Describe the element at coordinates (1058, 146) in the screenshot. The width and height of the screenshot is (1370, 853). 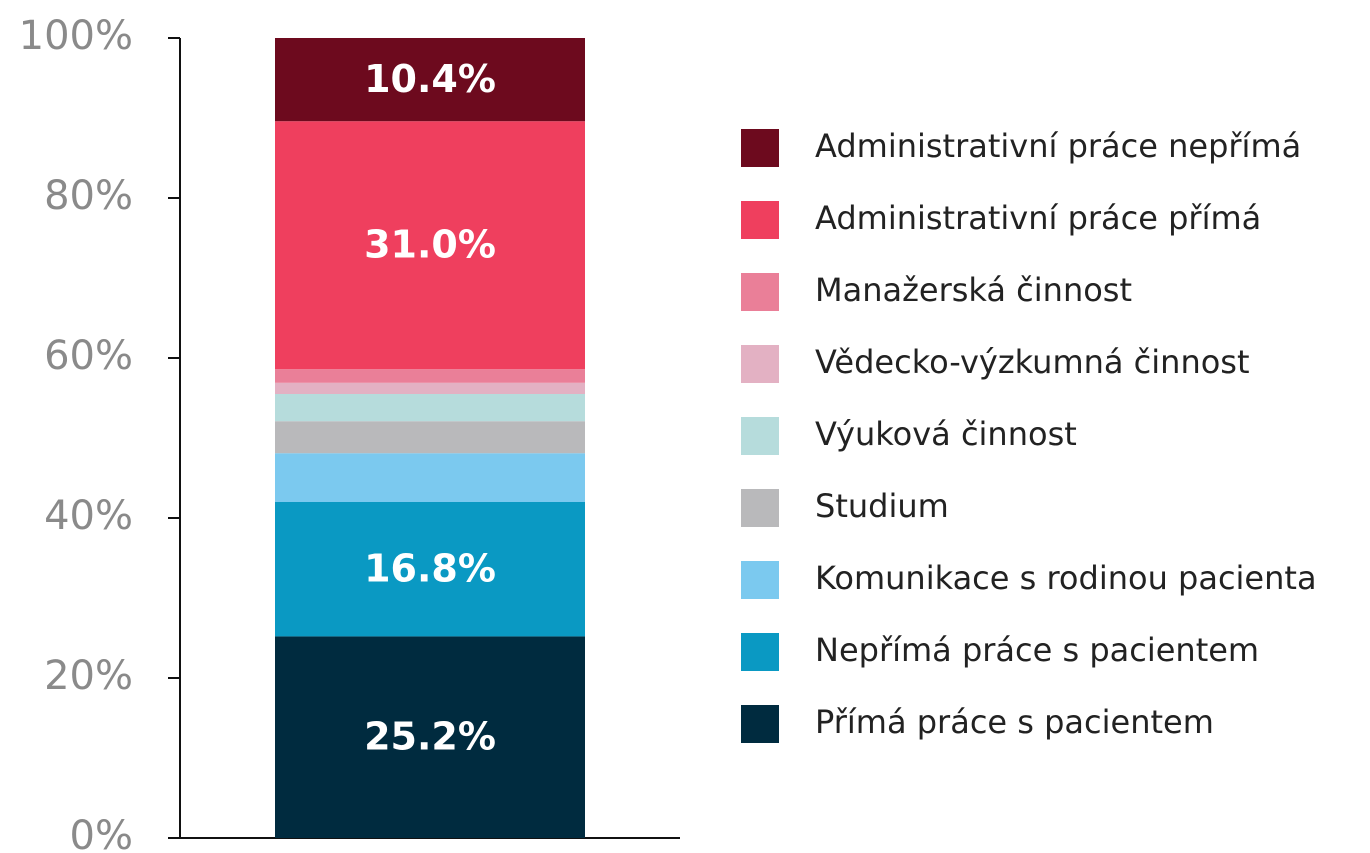
I see `legend-label: Administrativní práce nepřímá` at that location.